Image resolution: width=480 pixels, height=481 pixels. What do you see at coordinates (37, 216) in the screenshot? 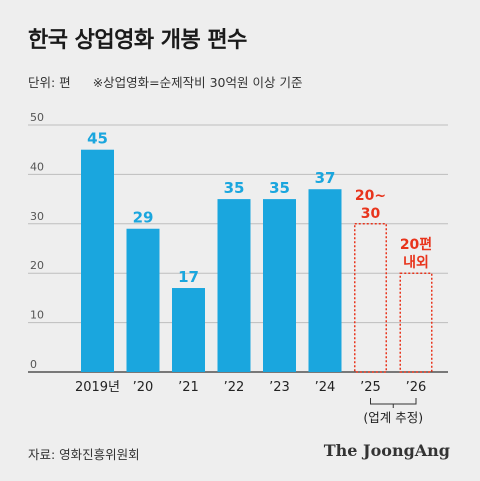
I see `y-tick-label: 30` at bounding box center [37, 216].